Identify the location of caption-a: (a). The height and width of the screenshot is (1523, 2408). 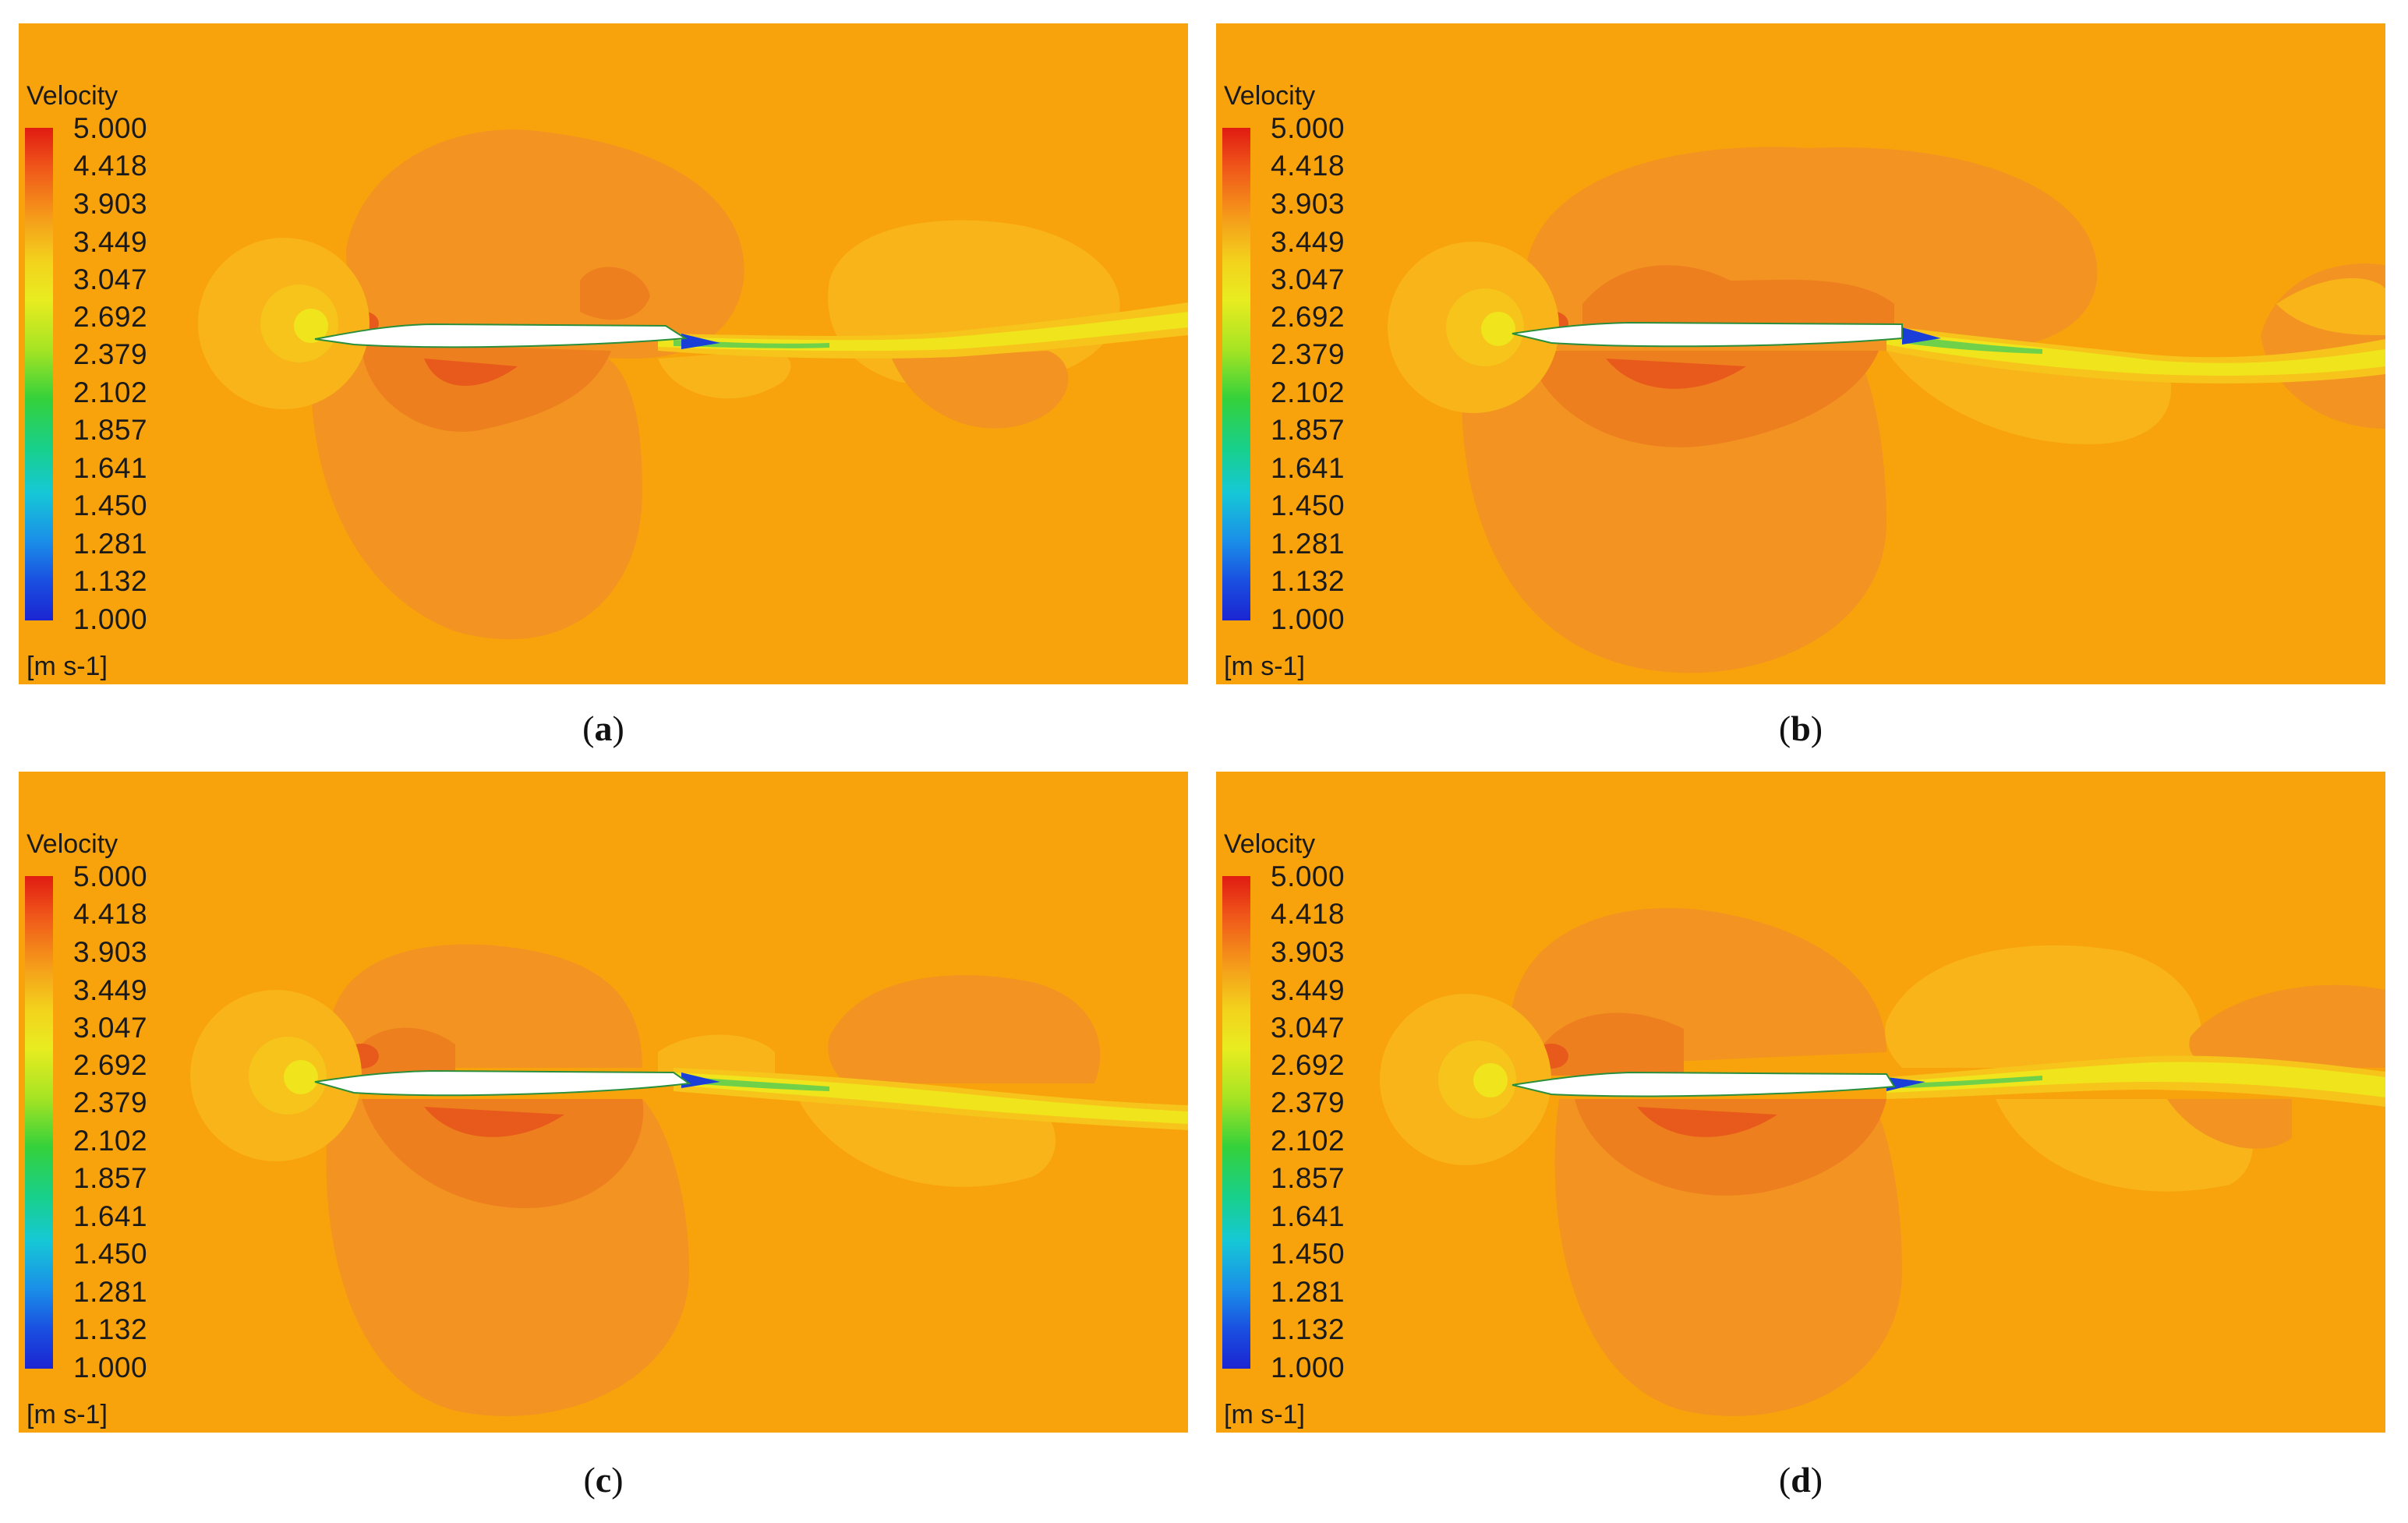
(603, 728).